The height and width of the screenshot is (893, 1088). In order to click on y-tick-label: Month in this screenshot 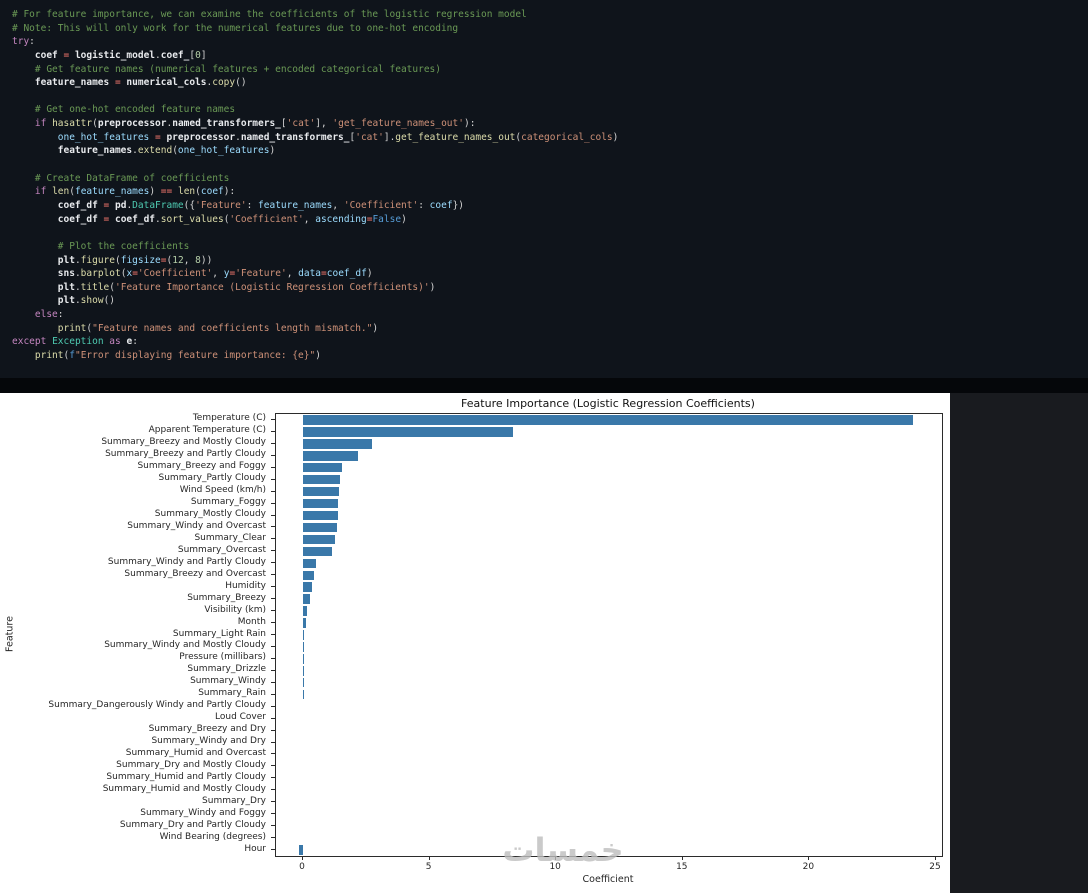, I will do `click(251, 621)`.